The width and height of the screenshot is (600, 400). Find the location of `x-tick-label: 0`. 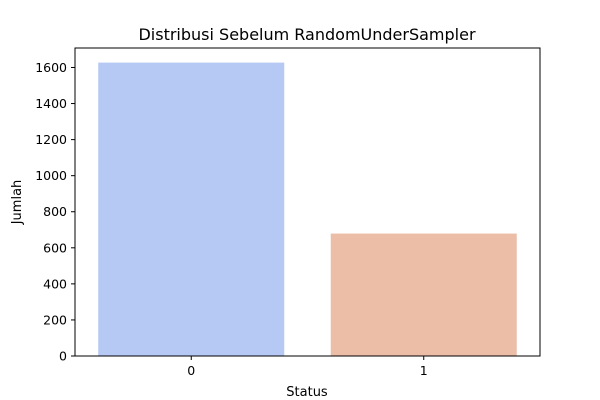

x-tick-label: 0 is located at coordinates (191, 370).